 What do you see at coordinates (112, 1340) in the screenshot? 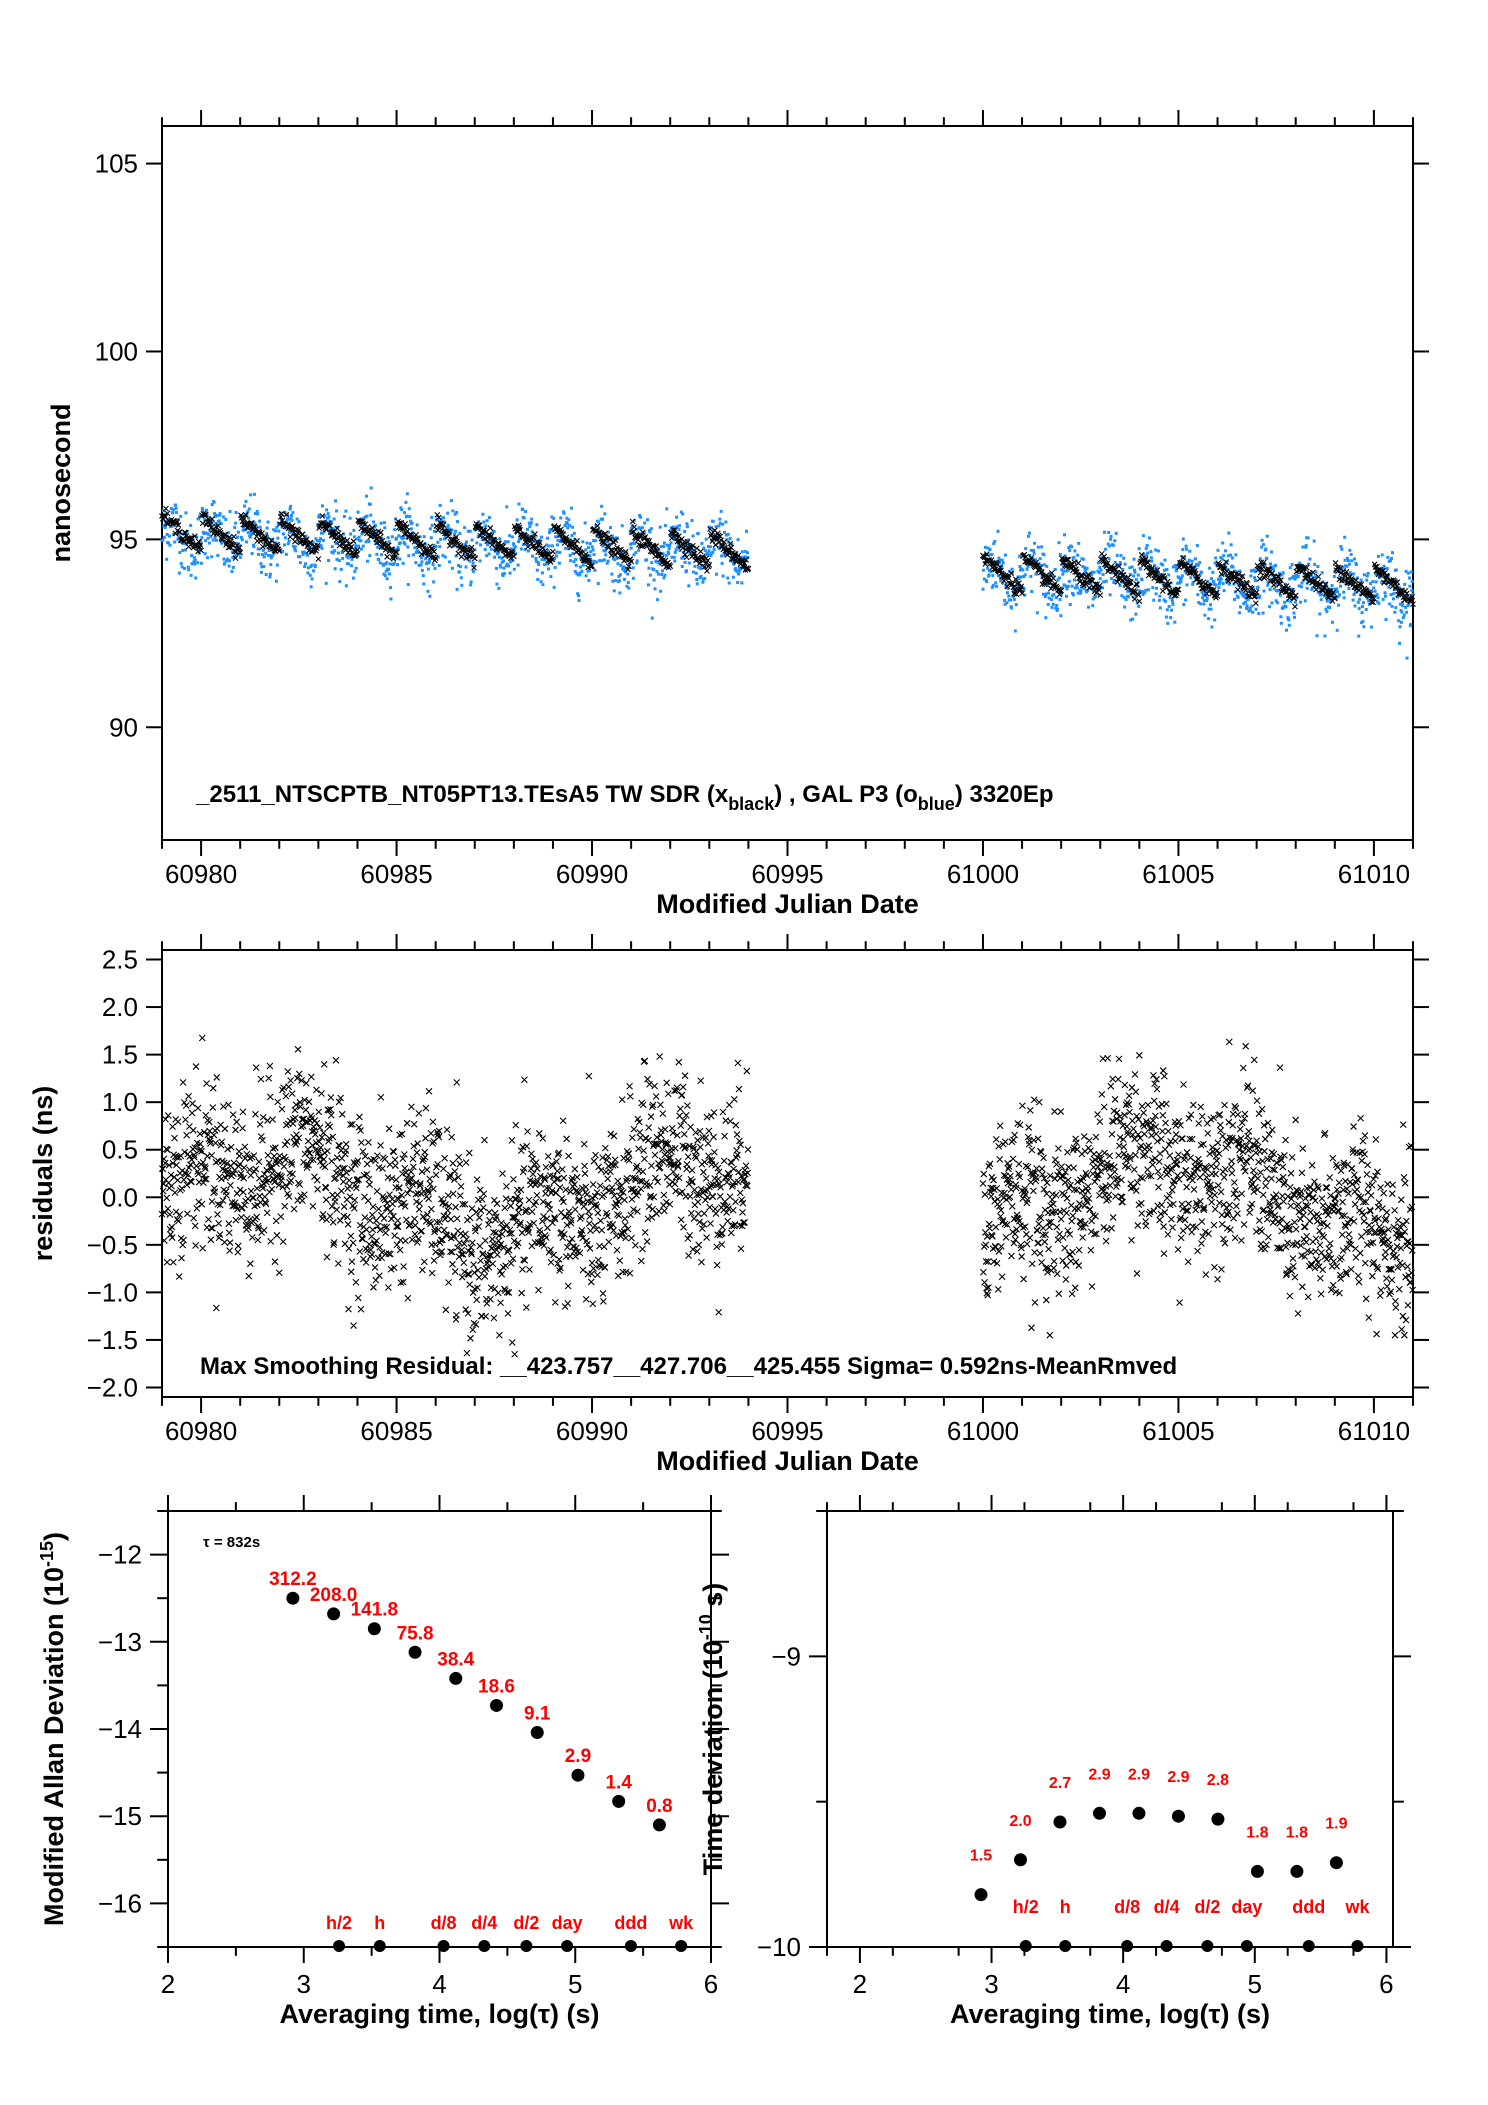
I see `y-tick-label: −1.5` at bounding box center [112, 1340].